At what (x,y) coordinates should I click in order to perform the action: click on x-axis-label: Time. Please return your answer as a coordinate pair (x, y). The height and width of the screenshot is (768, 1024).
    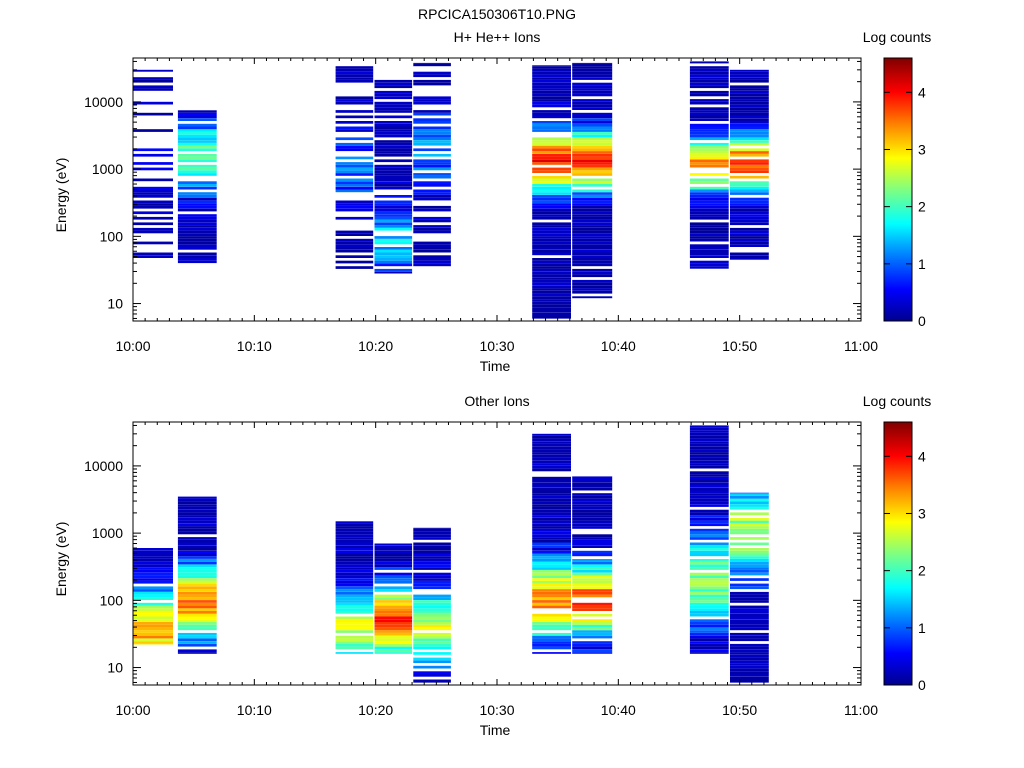
    Looking at the image, I should click on (495, 366).